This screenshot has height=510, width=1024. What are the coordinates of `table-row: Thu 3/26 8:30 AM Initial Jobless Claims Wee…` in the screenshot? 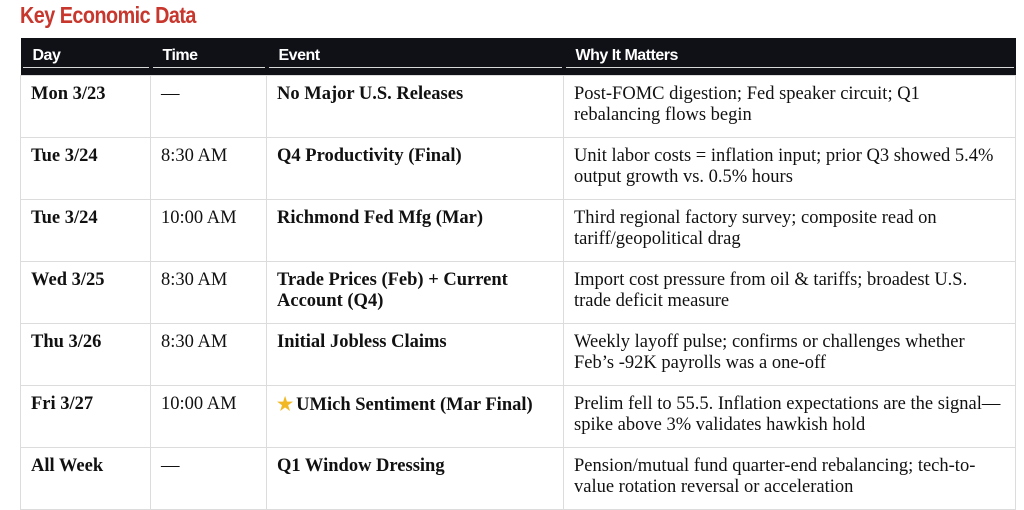 It's located at (518, 354).